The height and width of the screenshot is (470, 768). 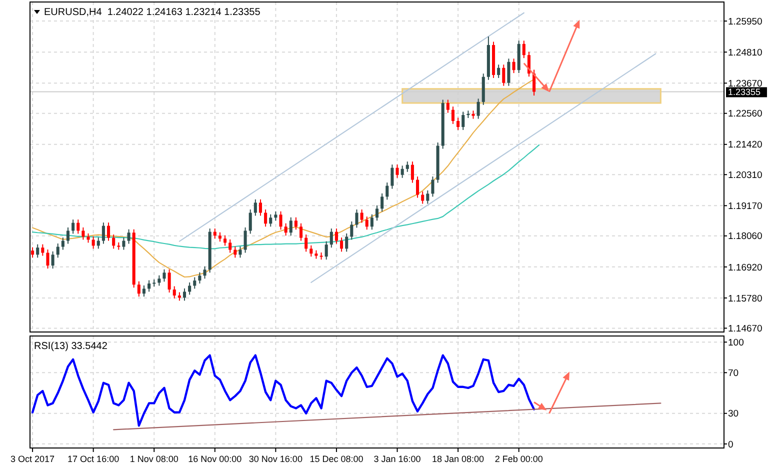 I want to click on x-tick-label: 17 Oct 16:00, so click(x=94, y=459).